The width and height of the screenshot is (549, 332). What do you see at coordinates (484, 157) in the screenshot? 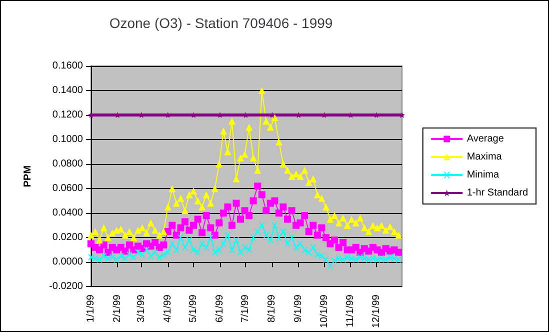
I see `legend-label: Maxima` at bounding box center [484, 157].